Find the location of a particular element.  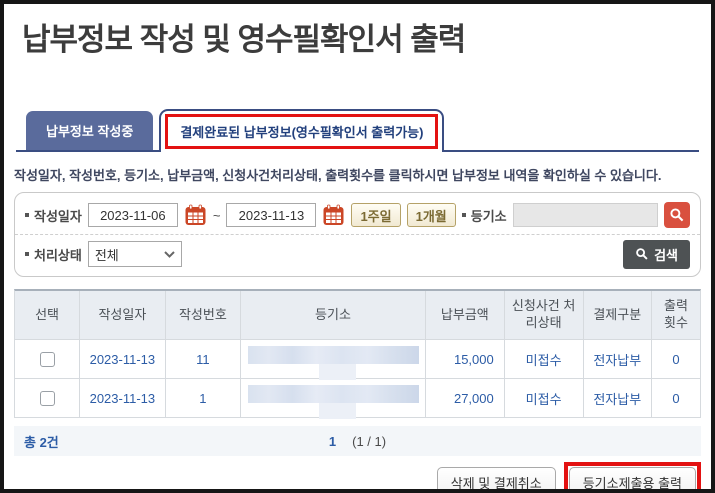

delete-cancel-button: 삭제 및 결제취소 is located at coordinates (496, 478).